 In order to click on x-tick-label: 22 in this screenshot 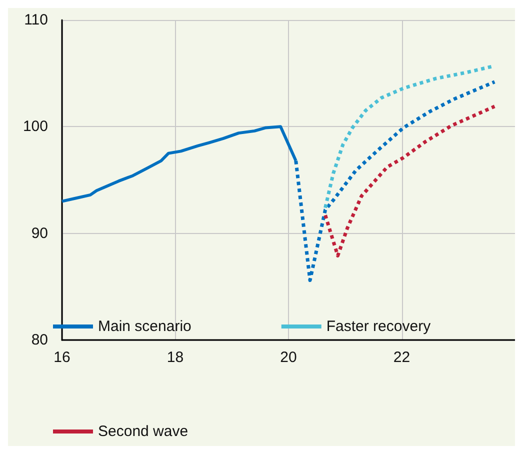, I will do `click(401, 357)`.